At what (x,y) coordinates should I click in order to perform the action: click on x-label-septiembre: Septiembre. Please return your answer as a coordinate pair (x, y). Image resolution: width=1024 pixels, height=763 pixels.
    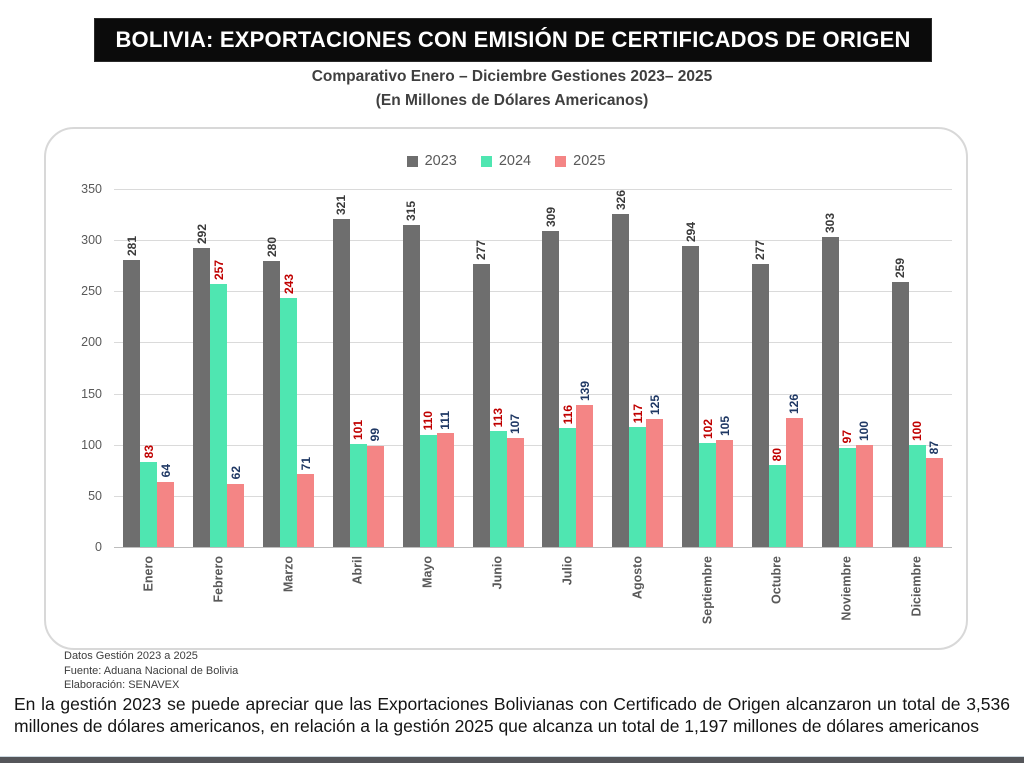
    Looking at the image, I should click on (707, 590).